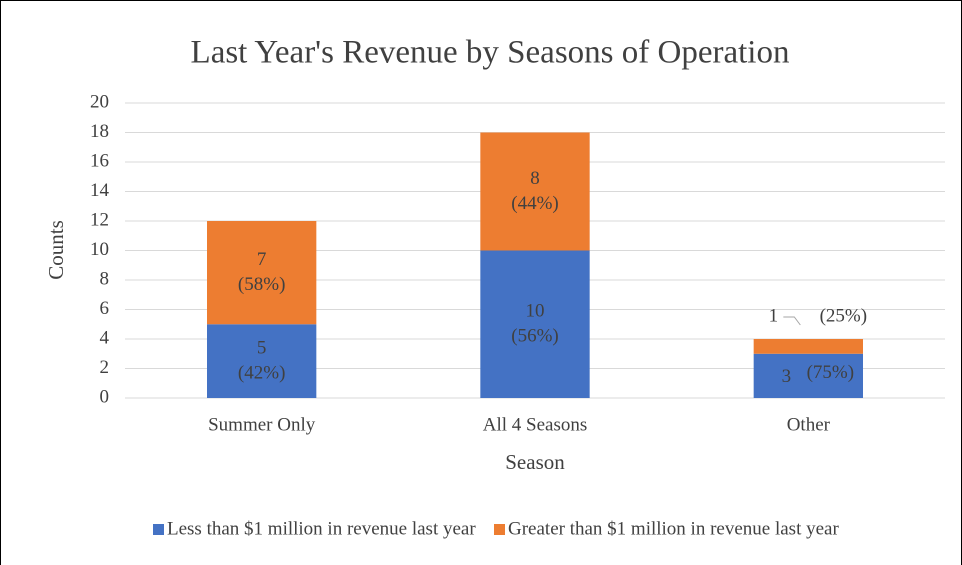 The width and height of the screenshot is (962, 565). What do you see at coordinates (100, 190) in the screenshot?
I see `y-tick-label: 14` at bounding box center [100, 190].